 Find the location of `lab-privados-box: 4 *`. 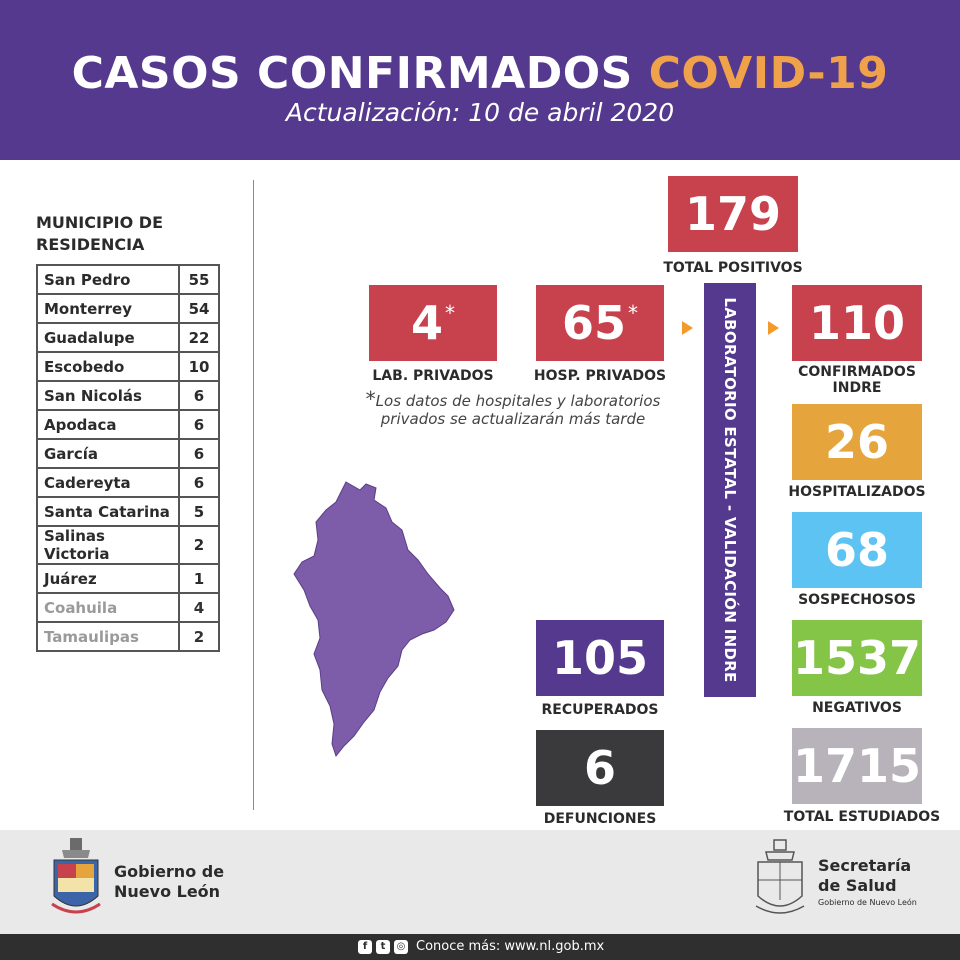

lab-privados-box: 4 * is located at coordinates (433, 323).